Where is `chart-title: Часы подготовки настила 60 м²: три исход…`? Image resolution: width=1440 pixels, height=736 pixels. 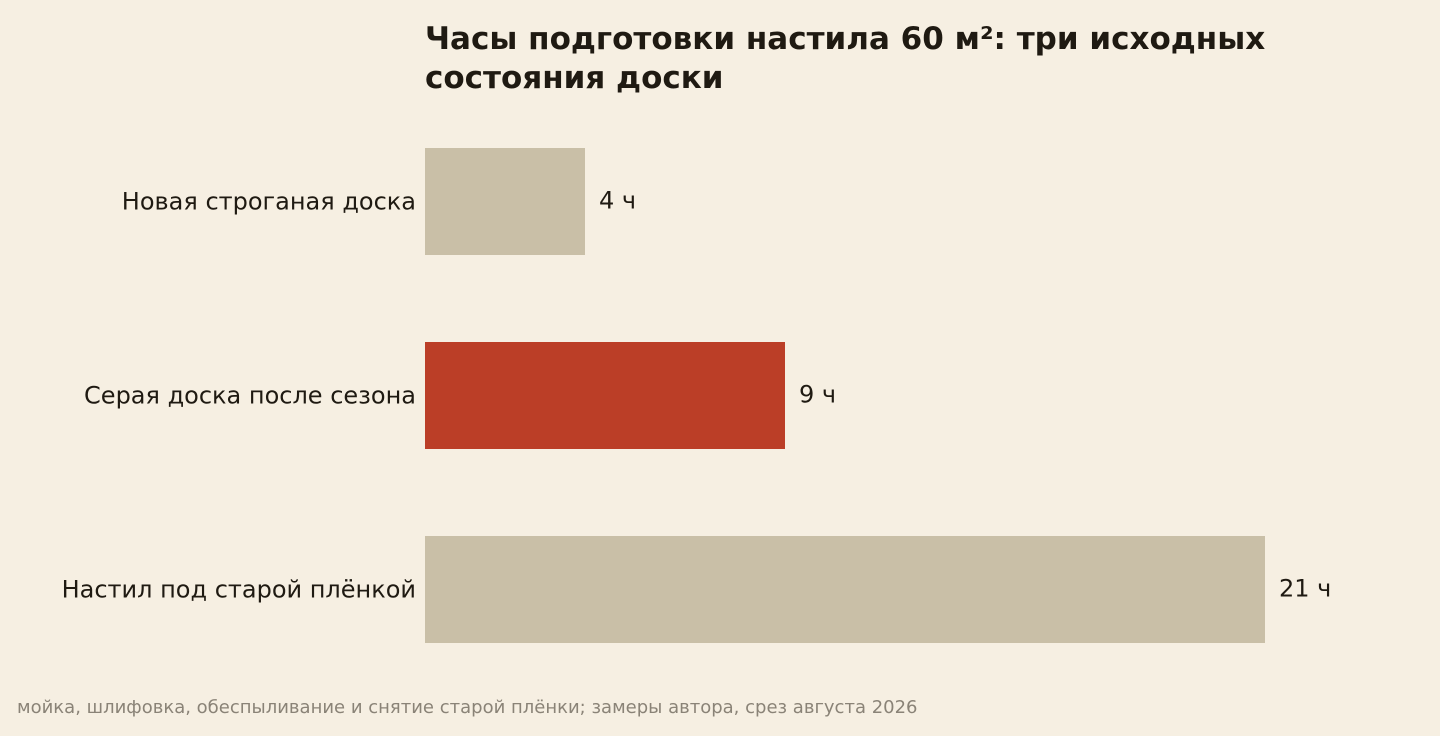 chart-title: Часы подготовки настила 60 м²: три исход… is located at coordinates (845, 58).